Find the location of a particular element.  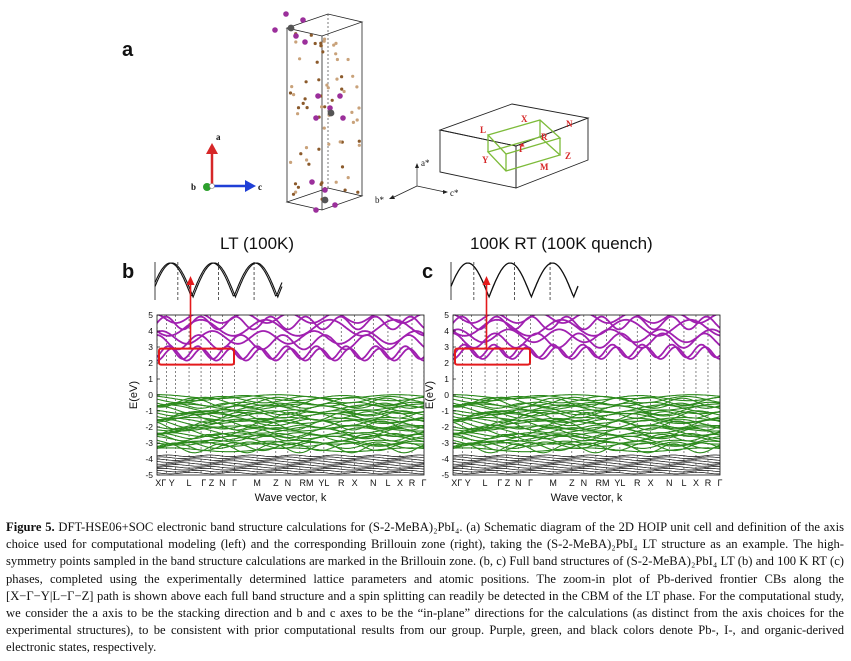

inset-band is located at coordinates (514, 280).